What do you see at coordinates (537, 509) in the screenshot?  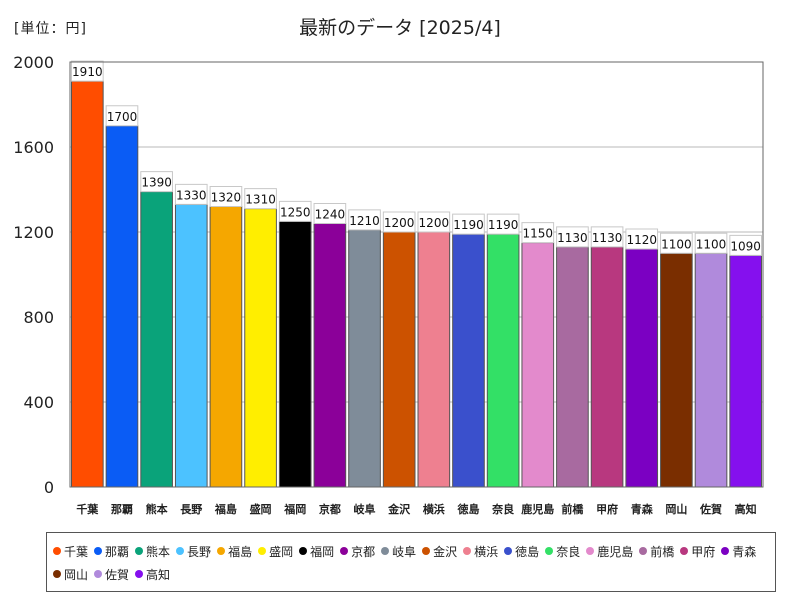 I see `x-tick-label: 鹿児島` at bounding box center [537, 509].